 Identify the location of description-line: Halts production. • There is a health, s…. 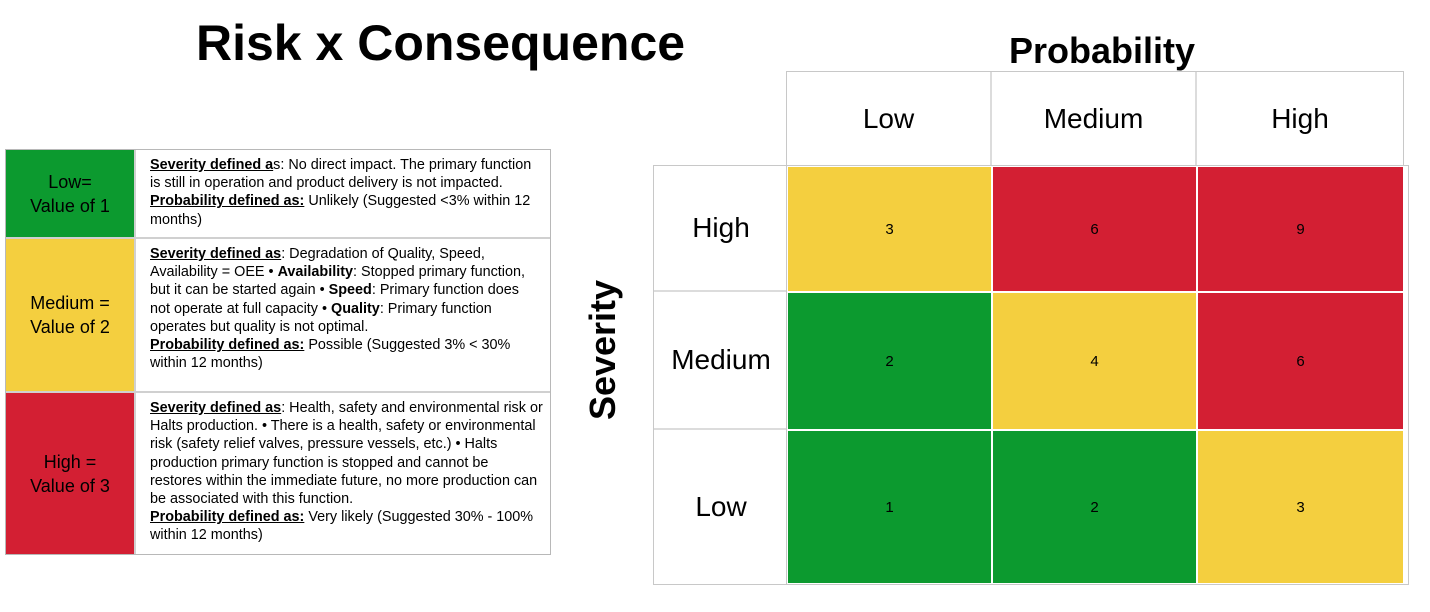
(348, 426).